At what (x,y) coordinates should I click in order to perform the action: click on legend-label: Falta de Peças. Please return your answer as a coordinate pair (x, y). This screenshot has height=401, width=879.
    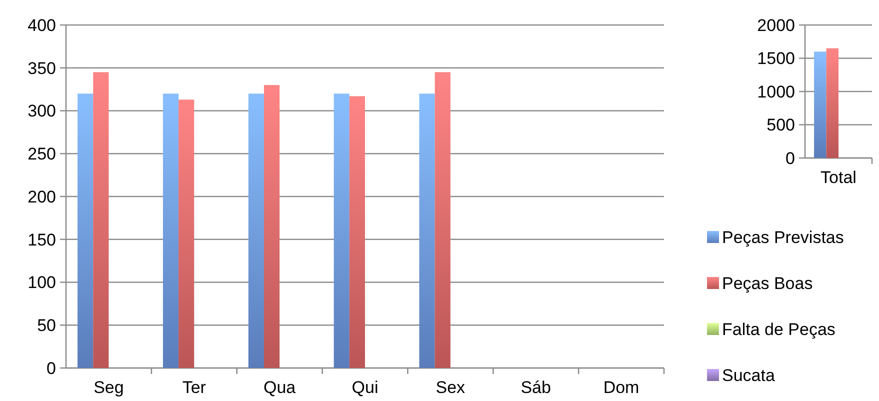
    Looking at the image, I should click on (779, 329).